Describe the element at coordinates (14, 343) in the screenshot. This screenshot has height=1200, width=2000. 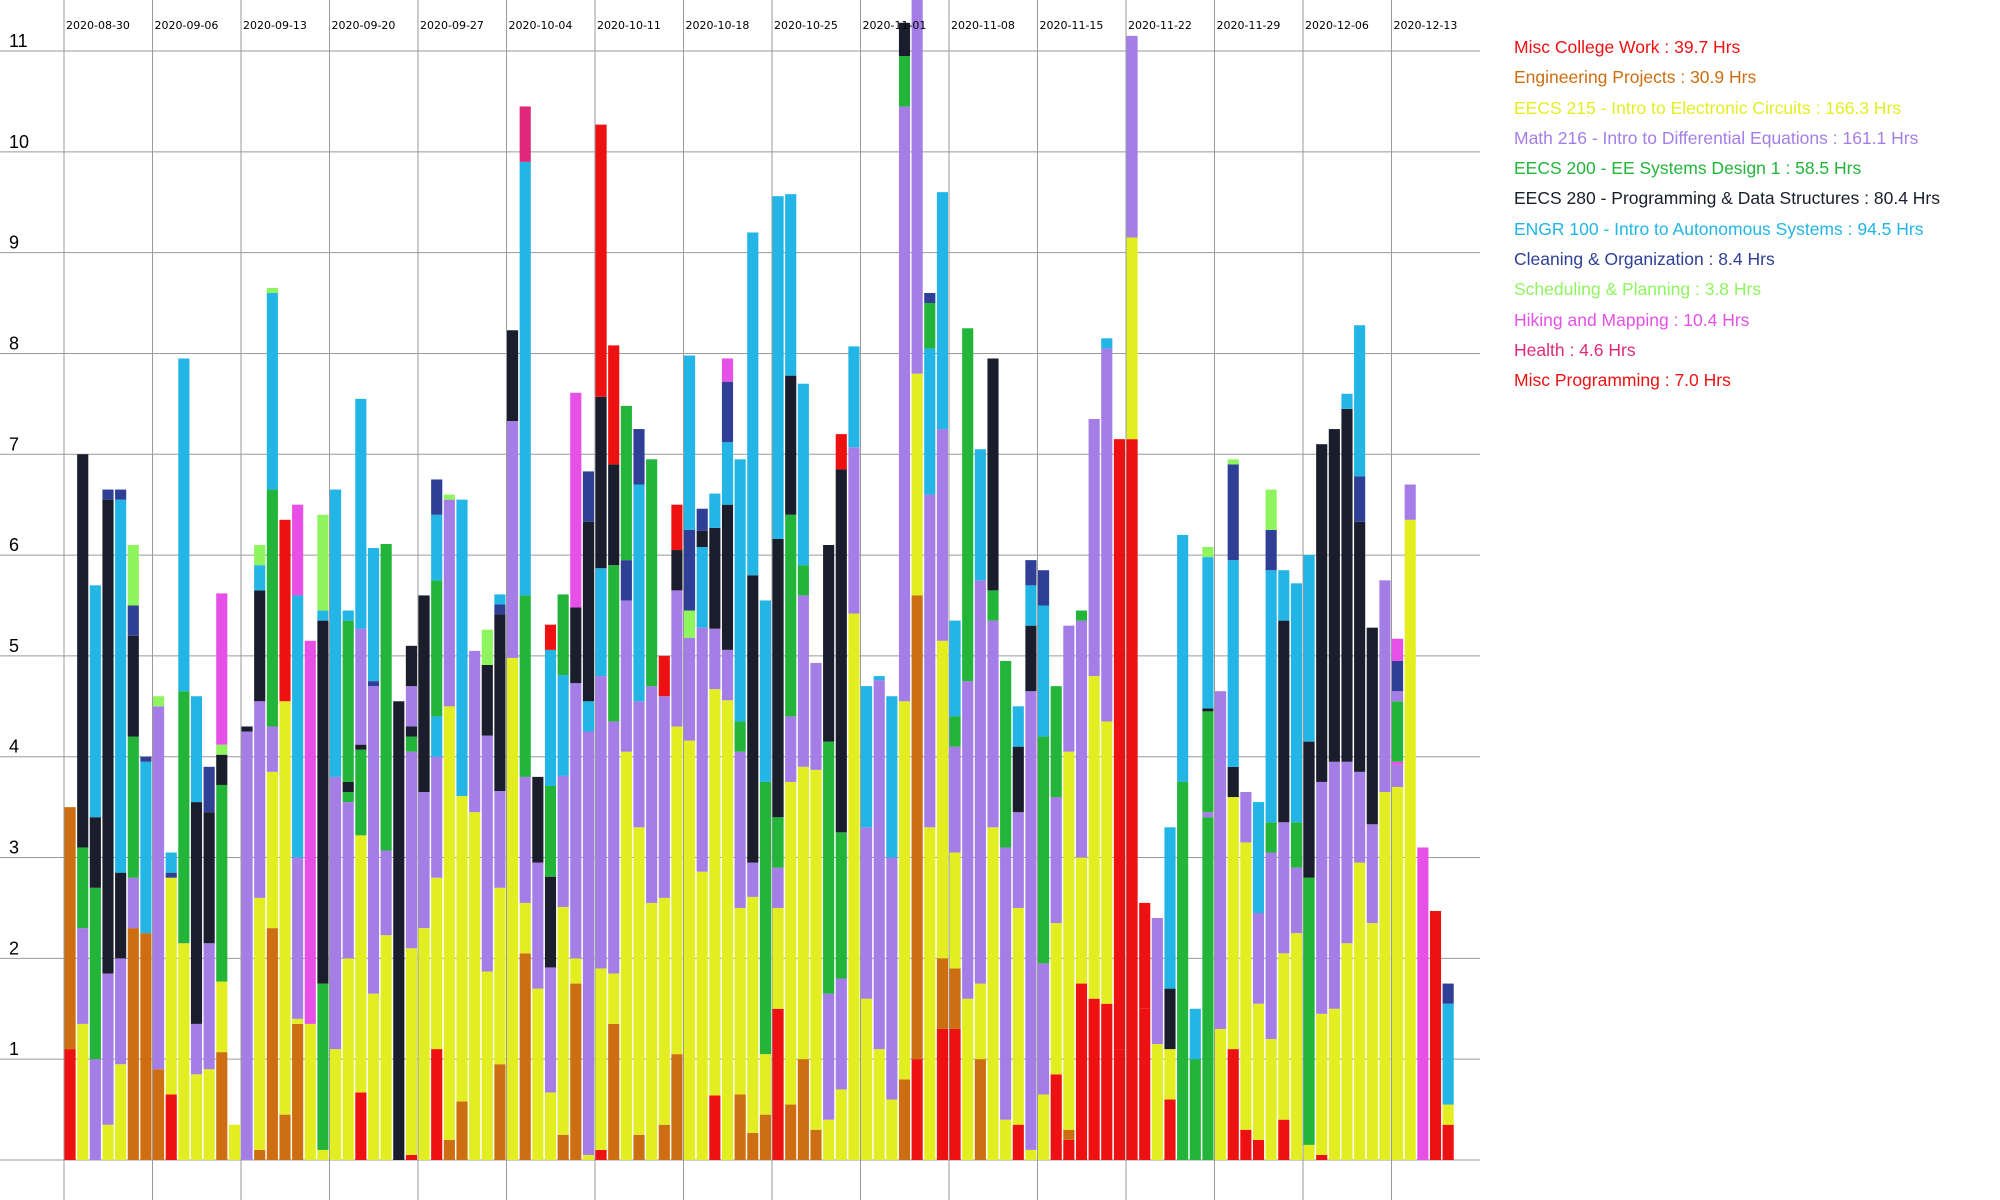
I see `y-tick-label: 8` at that location.